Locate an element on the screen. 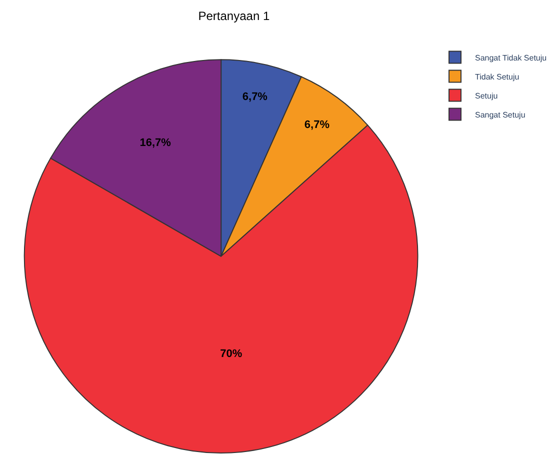 The image size is (557, 458). legend-label: Sangat Tidak Setuju is located at coordinates (511, 57).